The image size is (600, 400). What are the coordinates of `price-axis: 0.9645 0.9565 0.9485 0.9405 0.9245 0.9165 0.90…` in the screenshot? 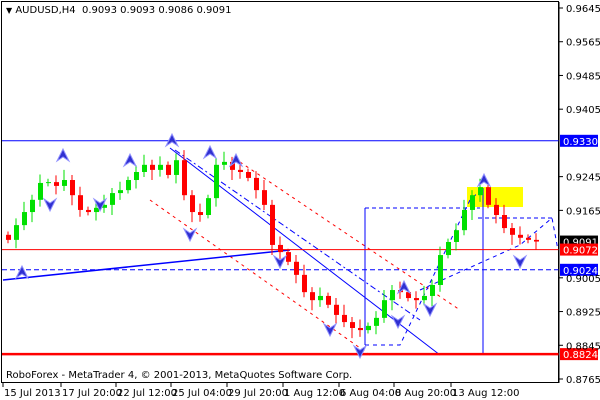 It's located at (579, 194).